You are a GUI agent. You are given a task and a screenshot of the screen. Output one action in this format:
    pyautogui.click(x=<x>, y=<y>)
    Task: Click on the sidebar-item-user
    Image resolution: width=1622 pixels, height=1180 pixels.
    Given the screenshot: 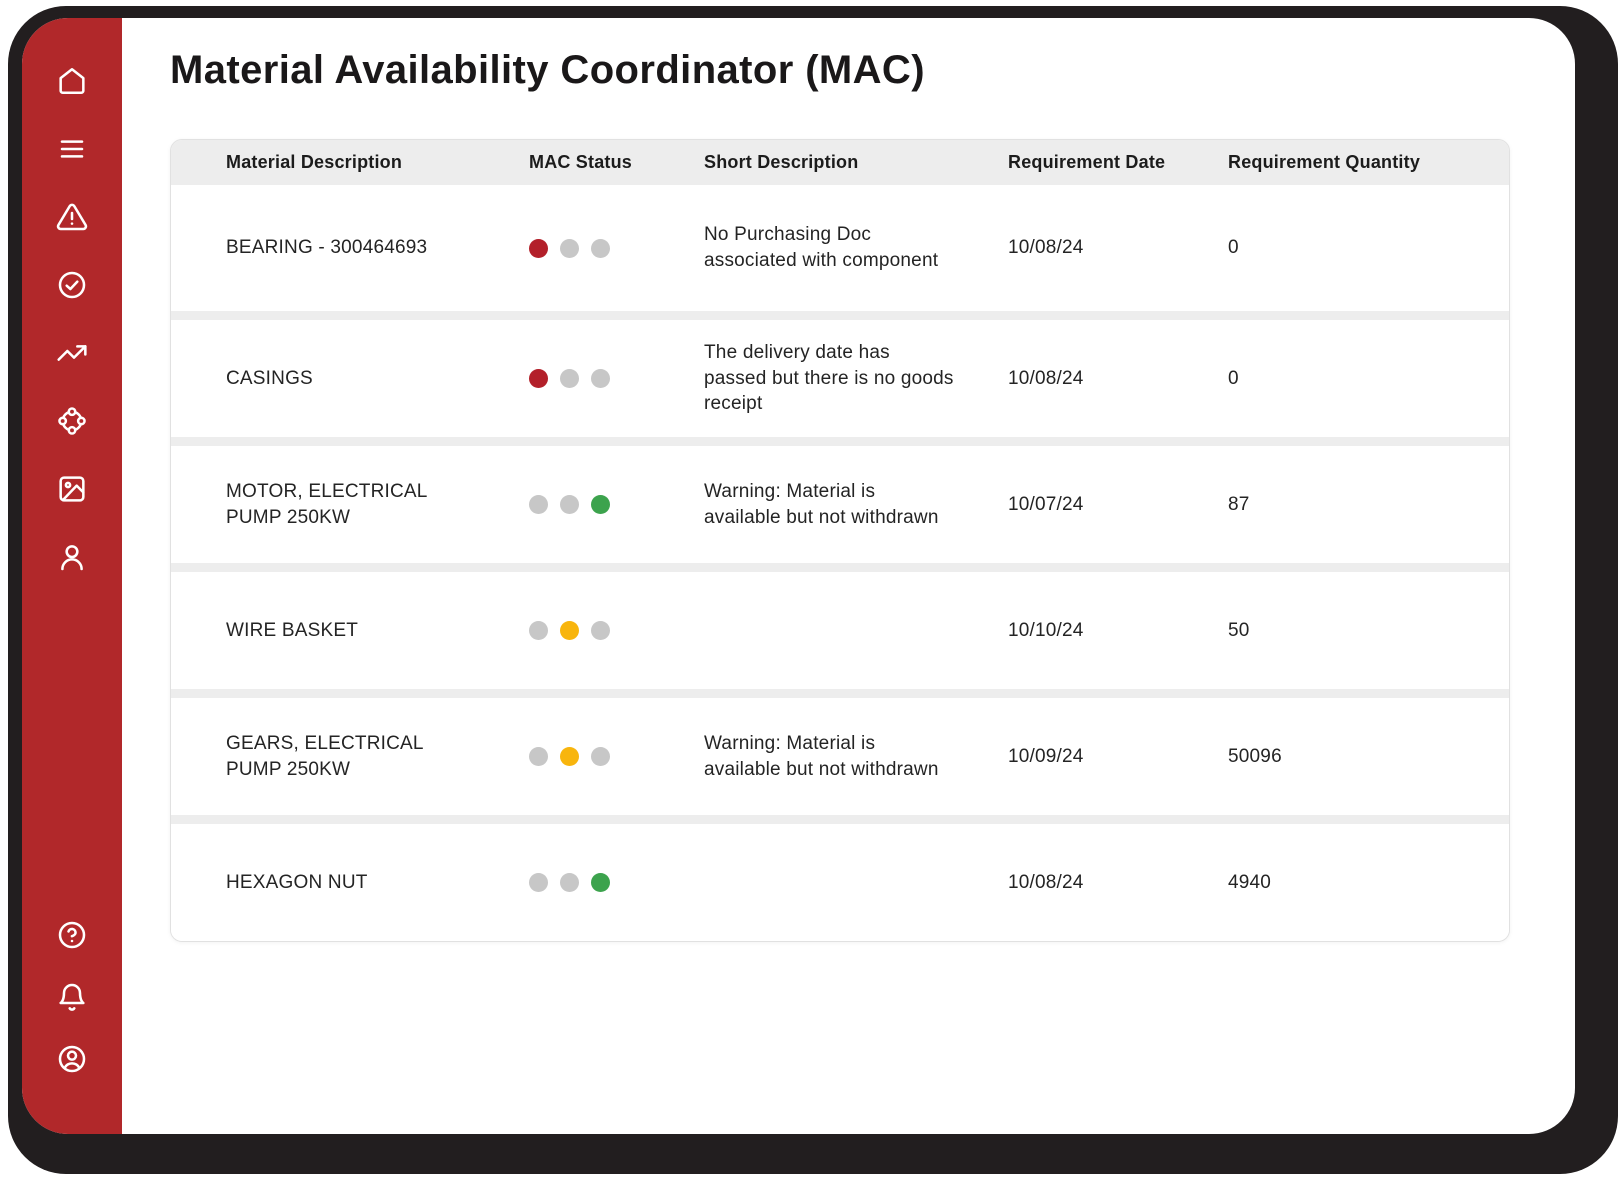 What is the action you would take?
    pyautogui.click(x=72, y=557)
    